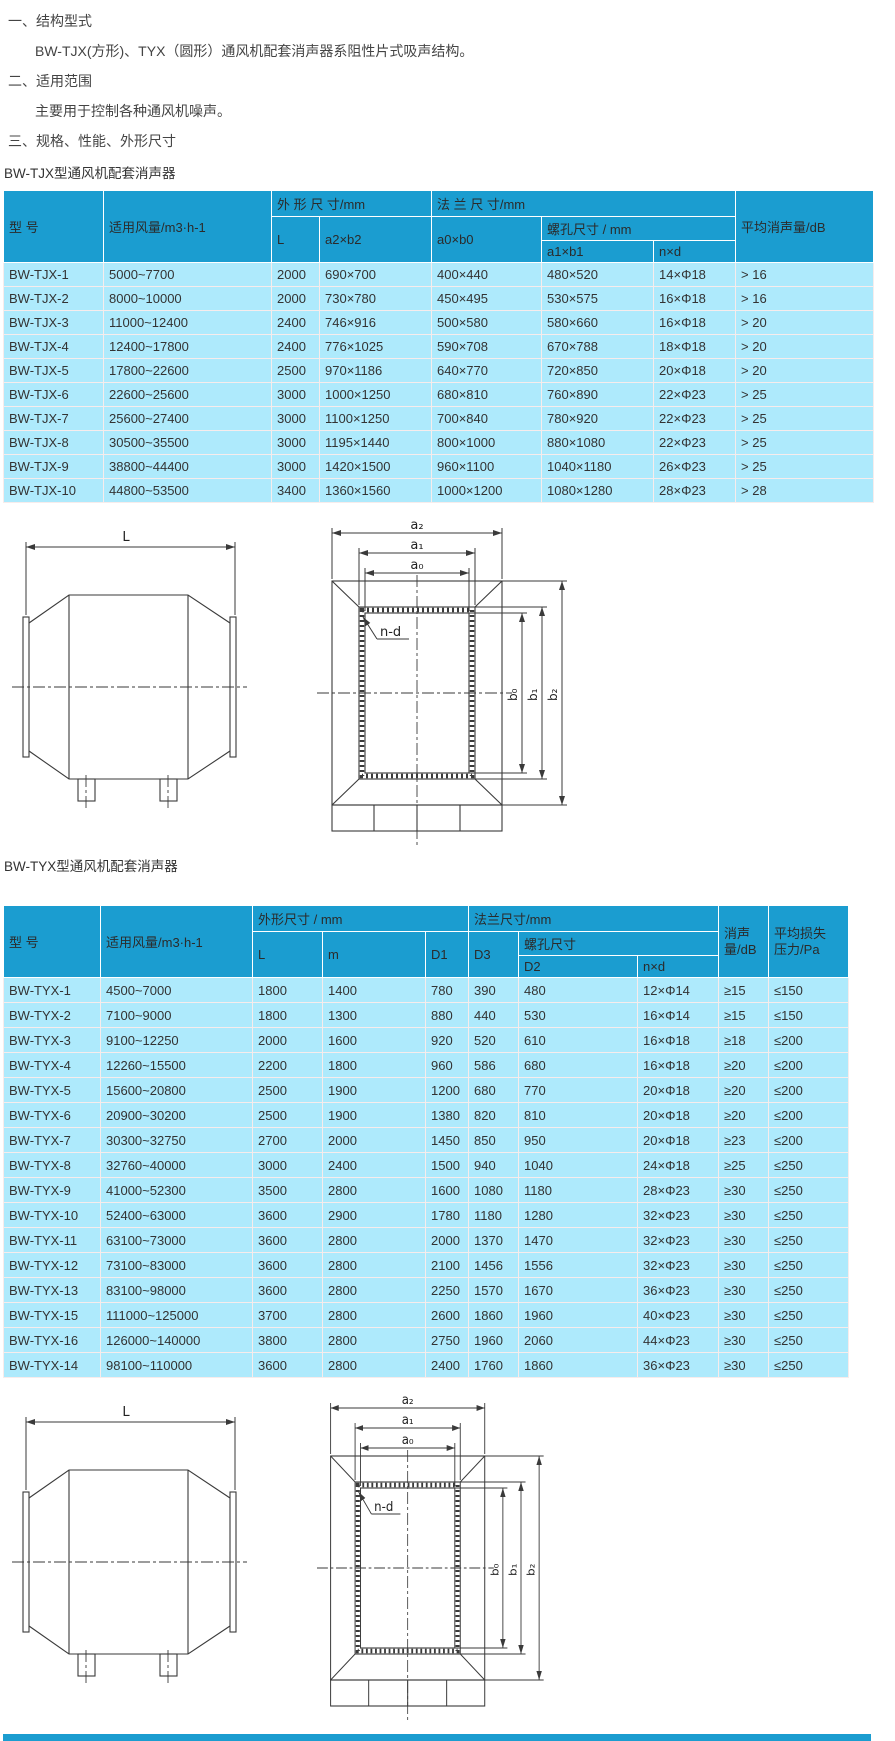  Describe the element at coordinates (530, 1570) in the screenshot. I see `dim-label-b2: b₂` at that location.